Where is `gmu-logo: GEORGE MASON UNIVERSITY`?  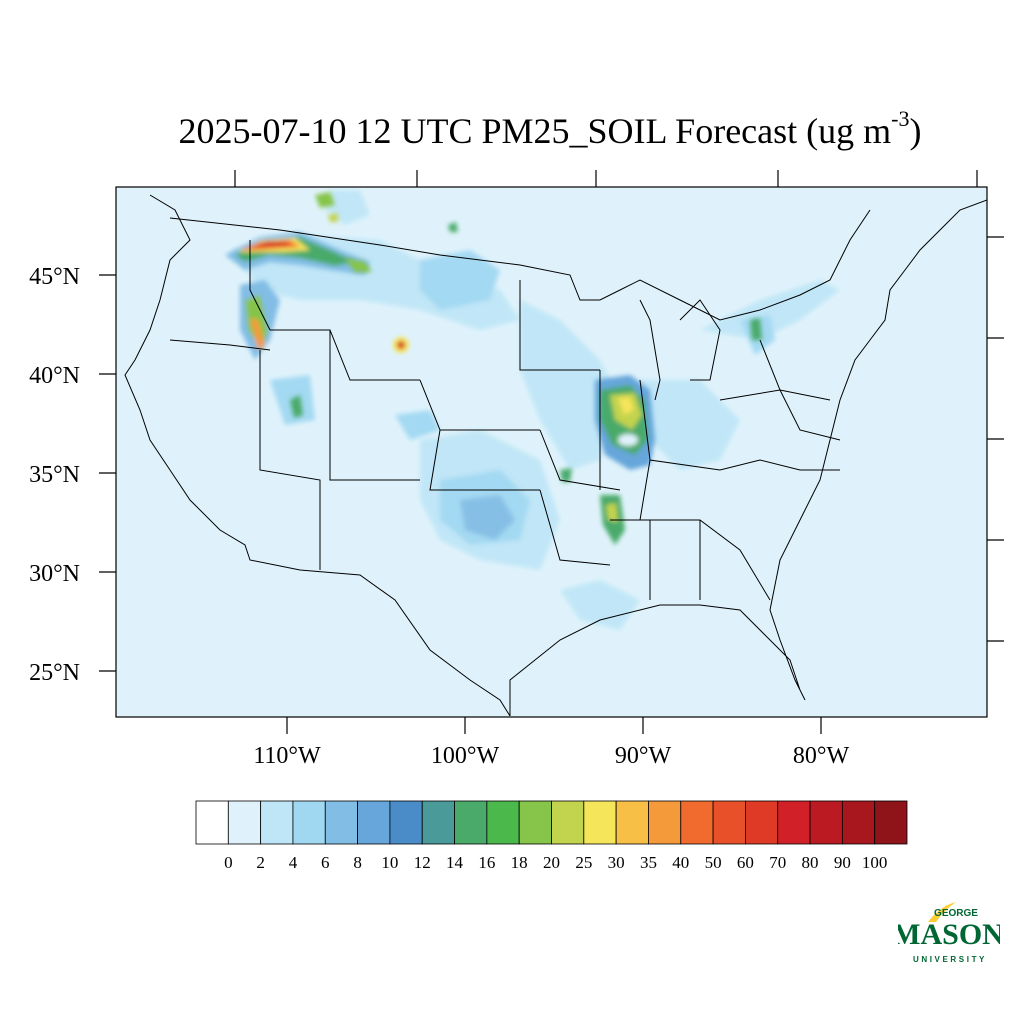
gmu-logo: GEORGE MASON UNIVERSITY is located at coordinates (949, 933).